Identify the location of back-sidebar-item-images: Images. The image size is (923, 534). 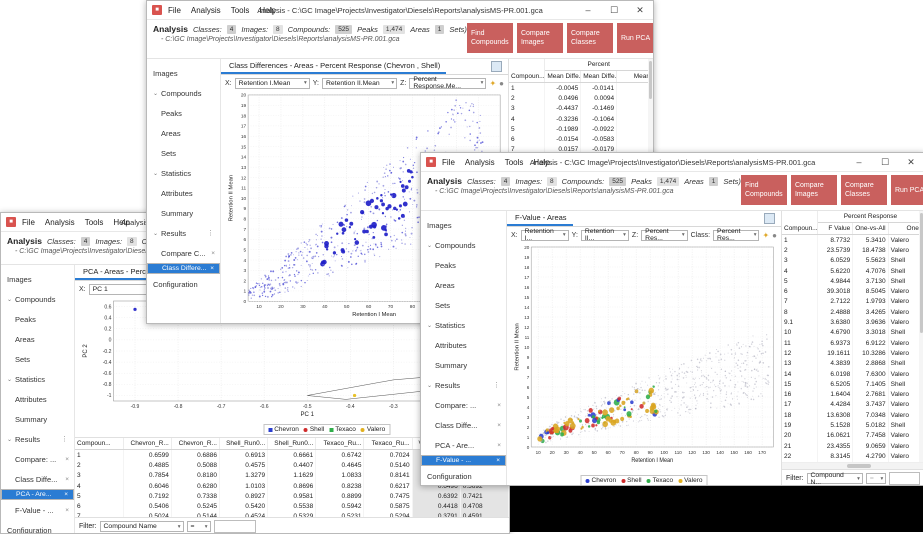
(183, 73).